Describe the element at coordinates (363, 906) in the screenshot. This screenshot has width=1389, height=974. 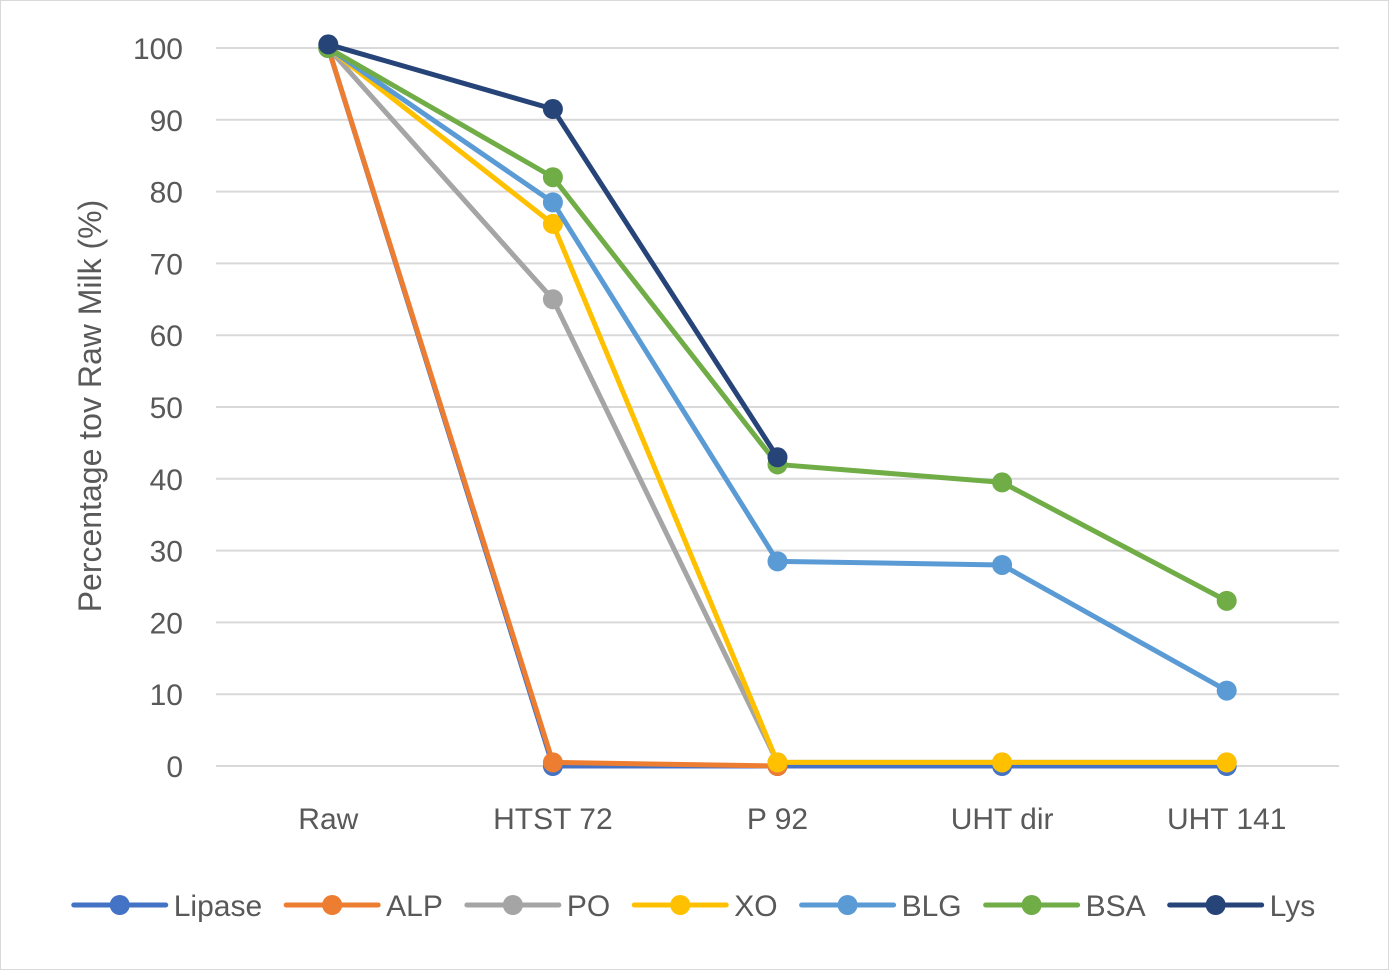
I see `legend-item-alp: ALP` at that location.